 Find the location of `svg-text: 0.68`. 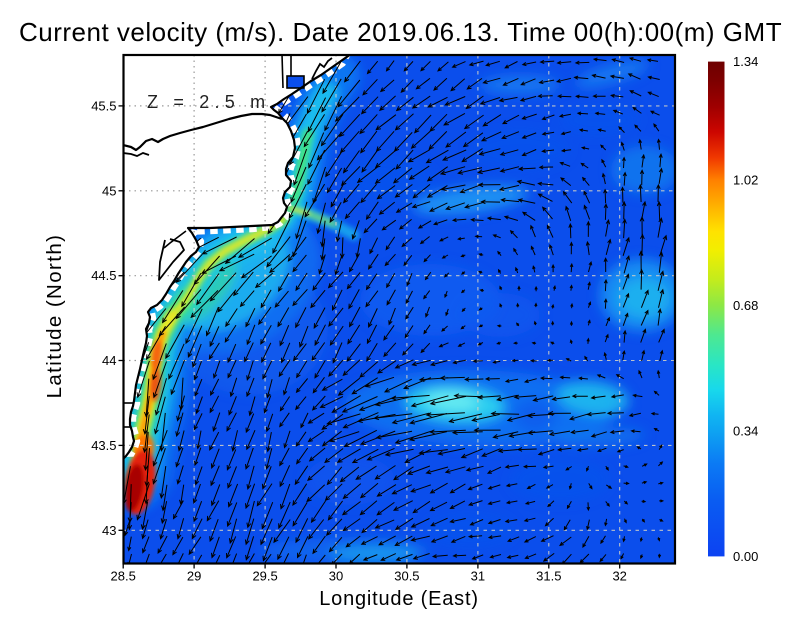

svg-text: 0.68 is located at coordinates (745, 305).